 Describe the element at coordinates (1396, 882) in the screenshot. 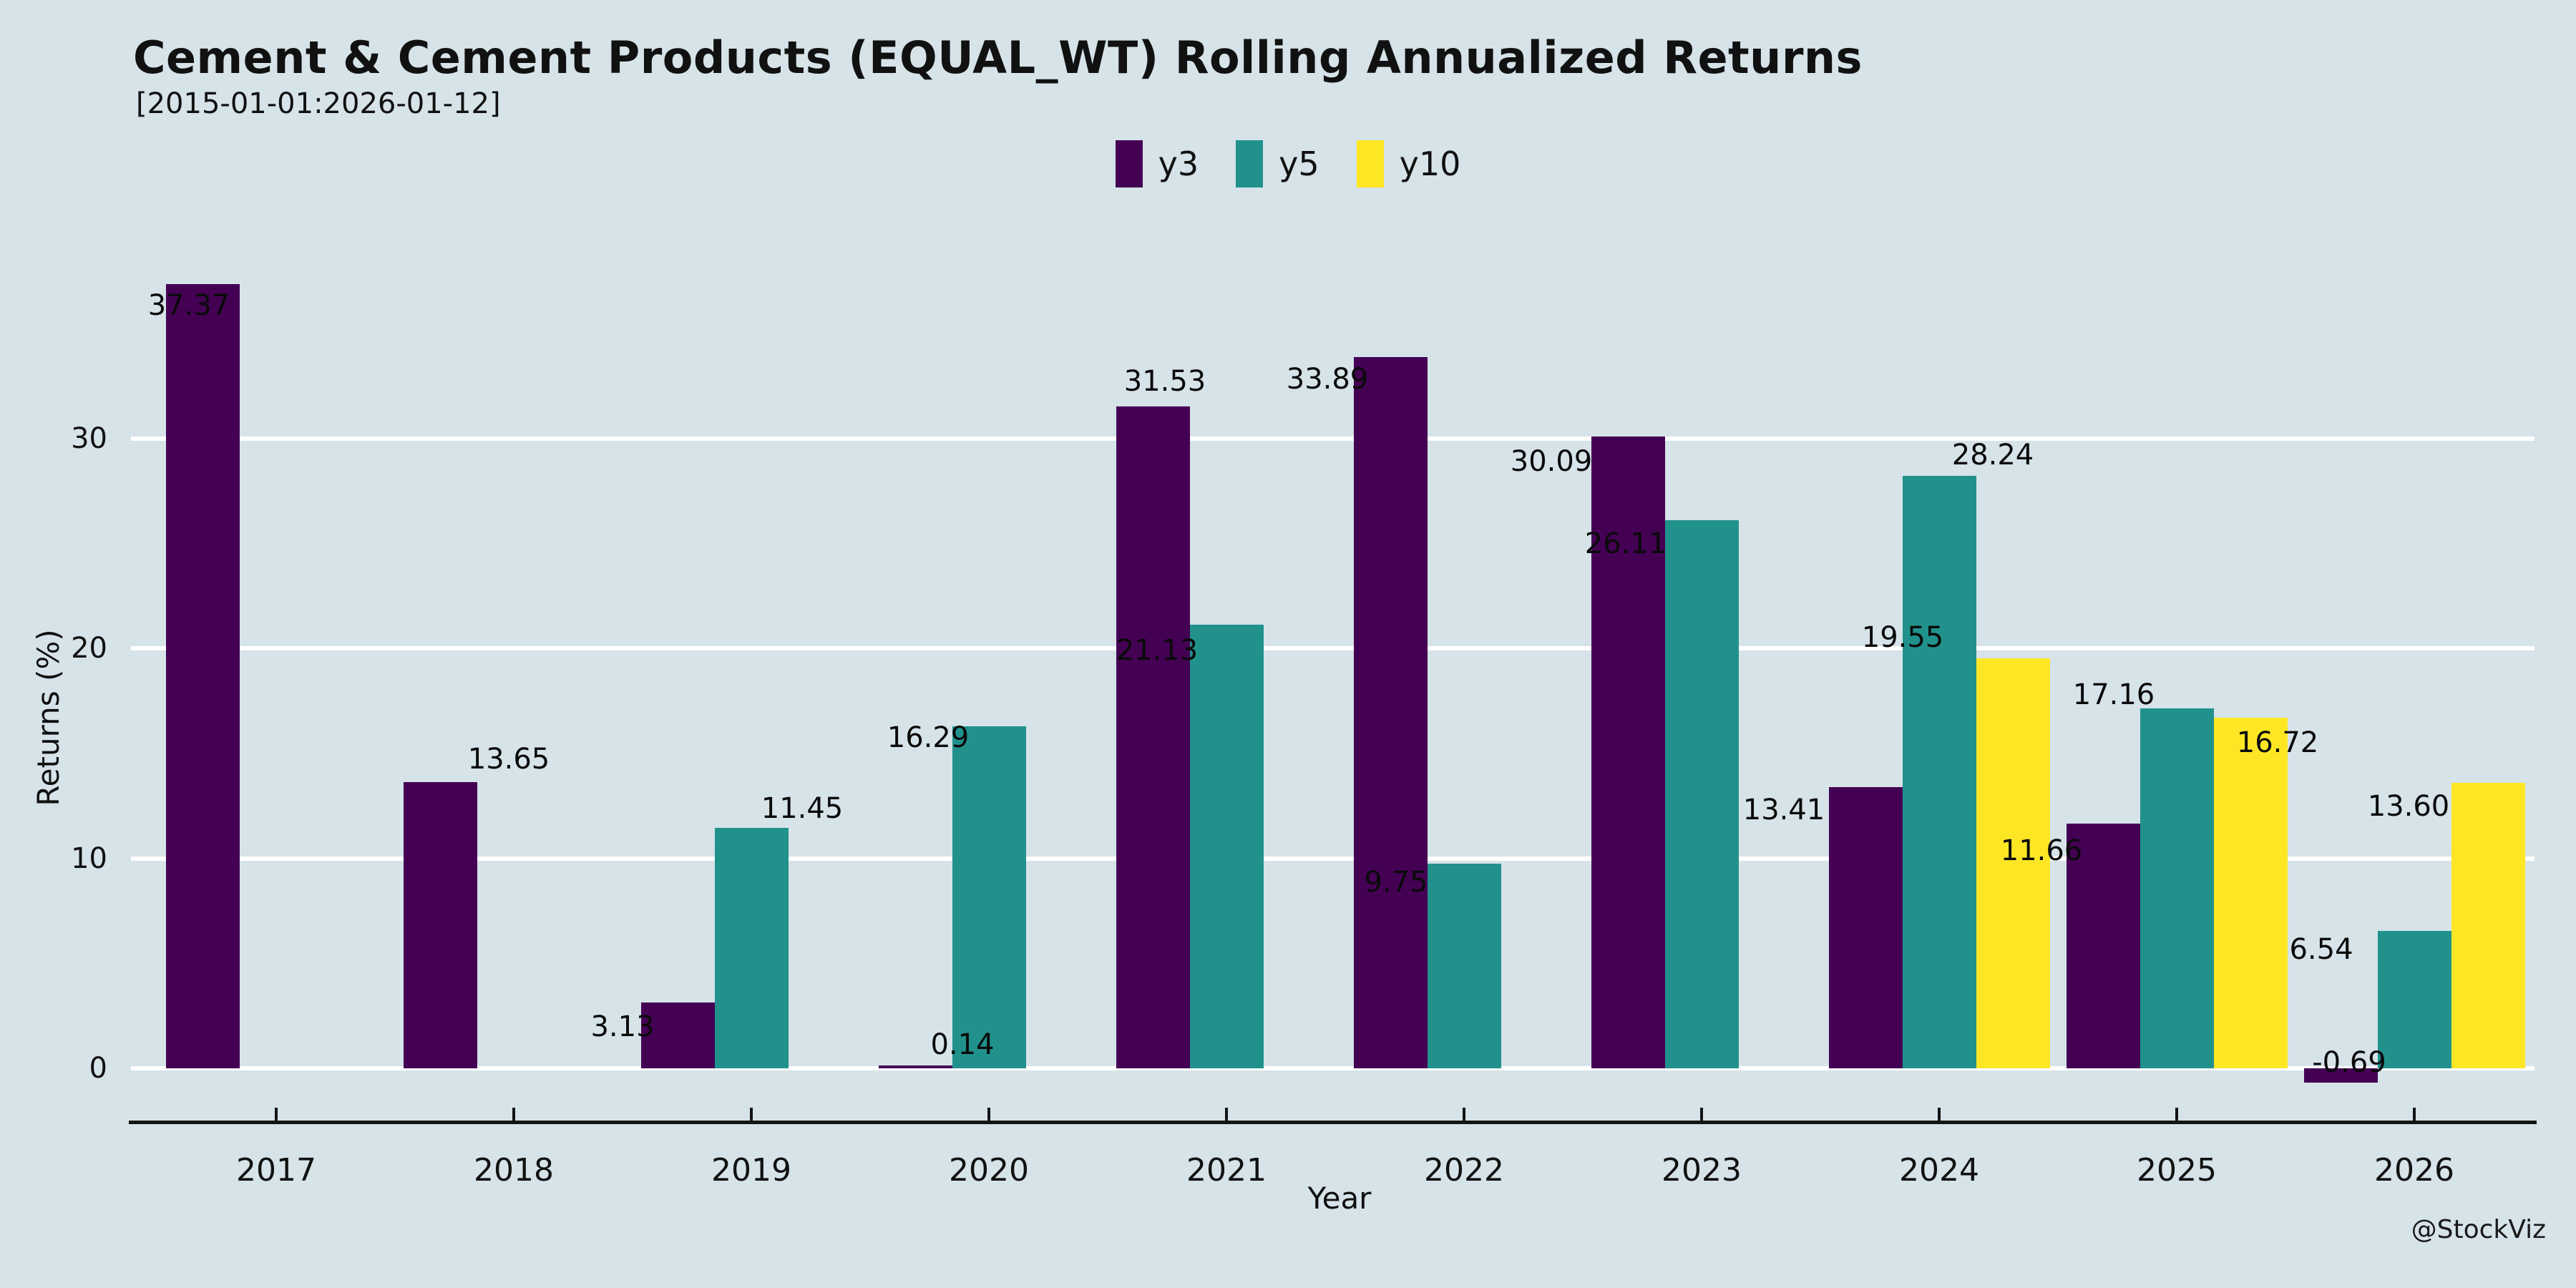

I see `bar-value-label: 9.75` at that location.